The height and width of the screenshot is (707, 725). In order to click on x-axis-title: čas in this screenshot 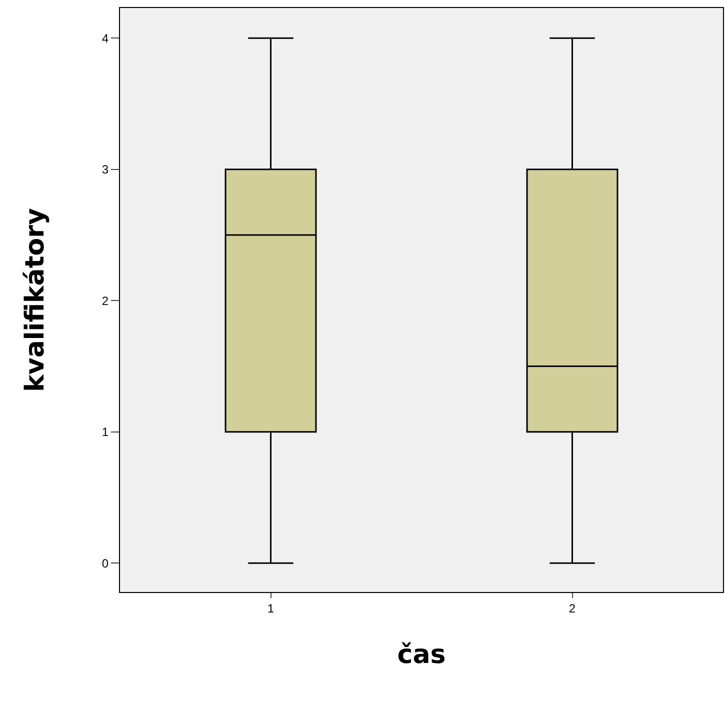, I will do `click(421, 655)`.